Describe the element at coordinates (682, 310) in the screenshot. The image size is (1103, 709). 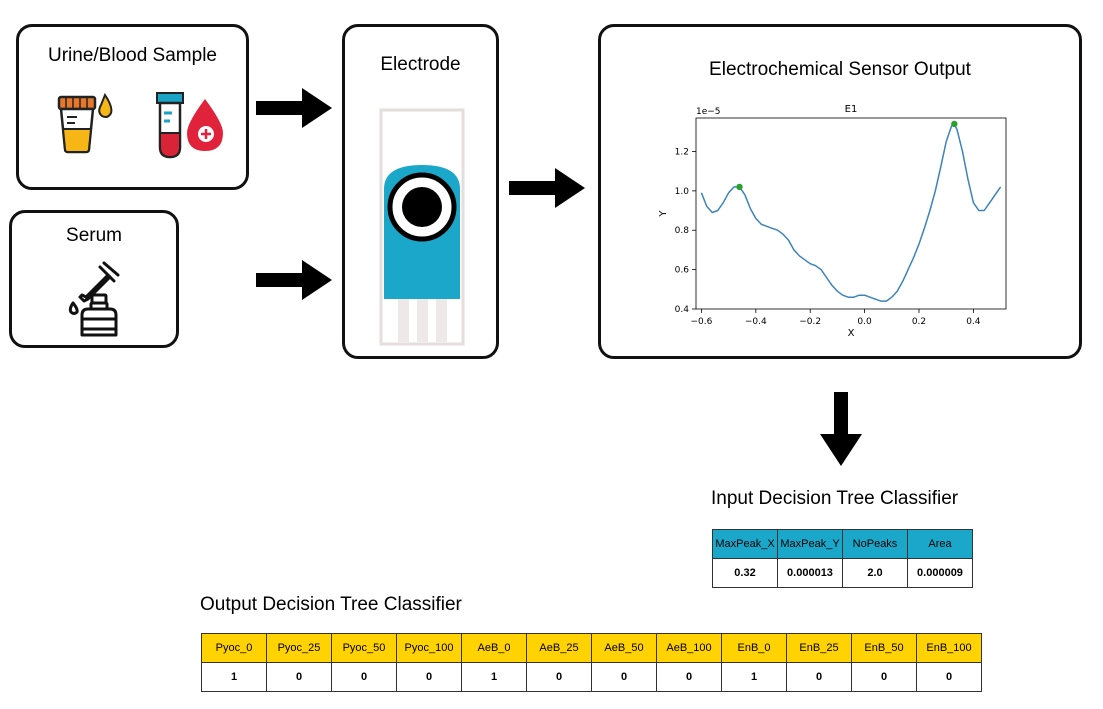
I see `y-tick-label: 0.4` at that location.